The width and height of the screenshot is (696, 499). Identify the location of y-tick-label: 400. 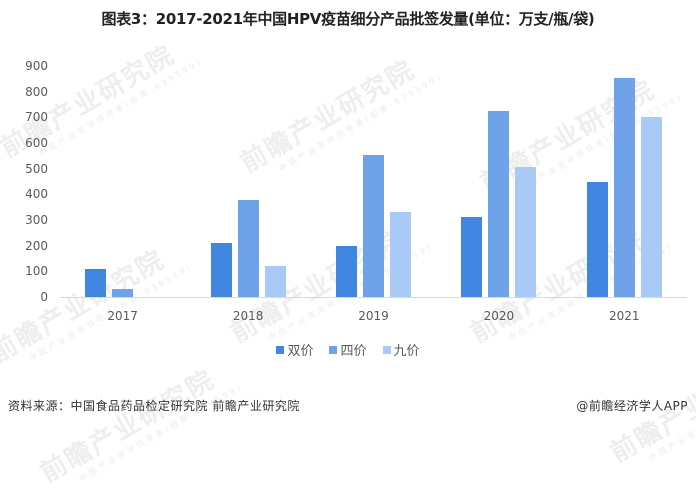
(36, 194).